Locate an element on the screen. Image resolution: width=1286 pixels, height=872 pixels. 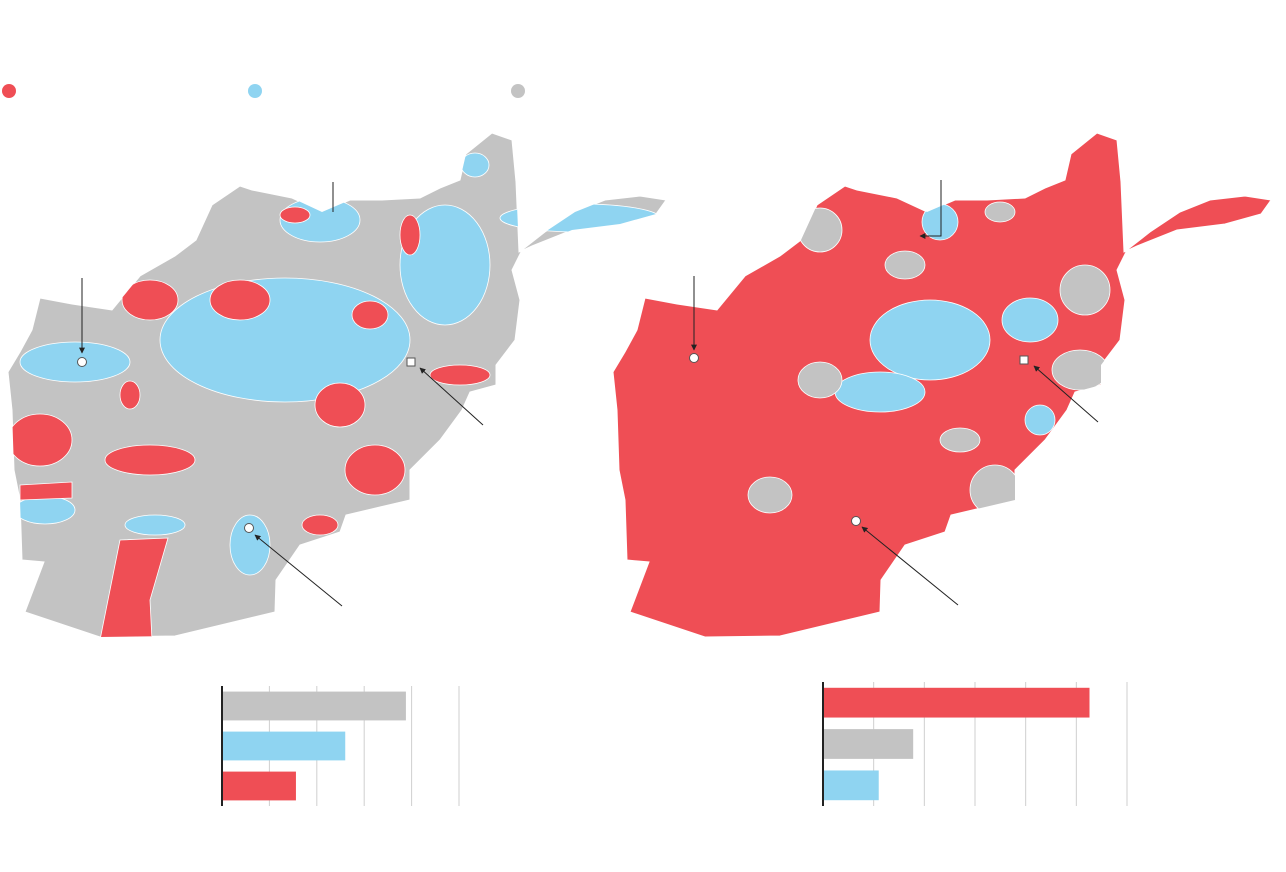
districts is located at coordinates (929, 358).